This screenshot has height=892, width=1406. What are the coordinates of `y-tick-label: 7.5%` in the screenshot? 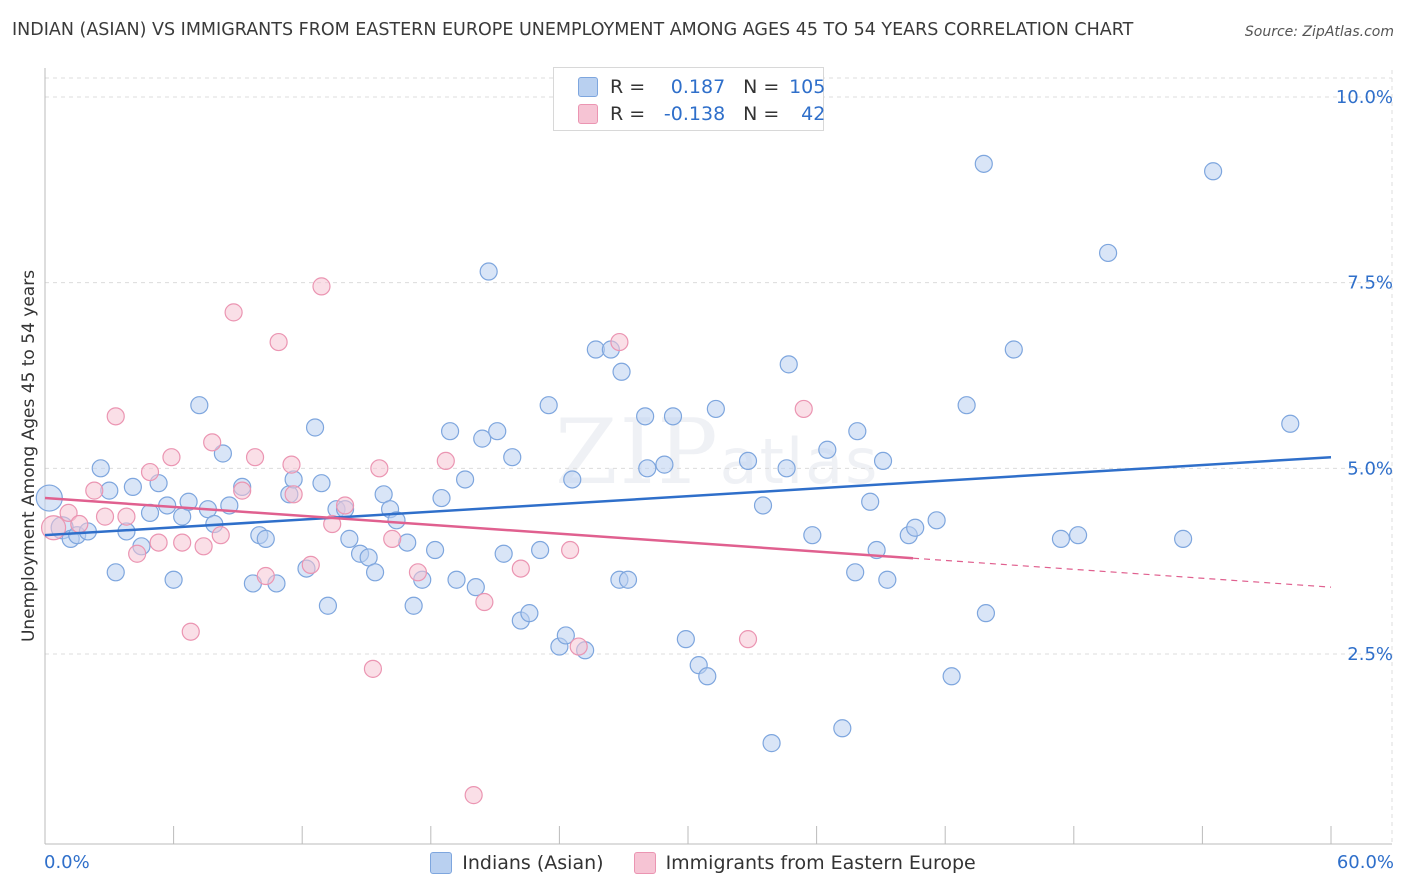 It's located at (1370, 283).